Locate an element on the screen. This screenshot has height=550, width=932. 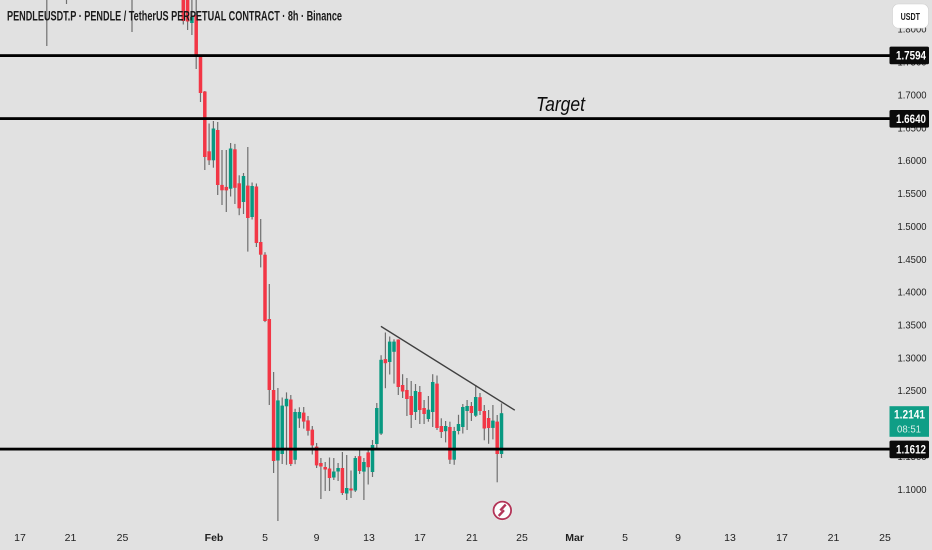
svg-text: 1.6000 is located at coordinates (912, 161).